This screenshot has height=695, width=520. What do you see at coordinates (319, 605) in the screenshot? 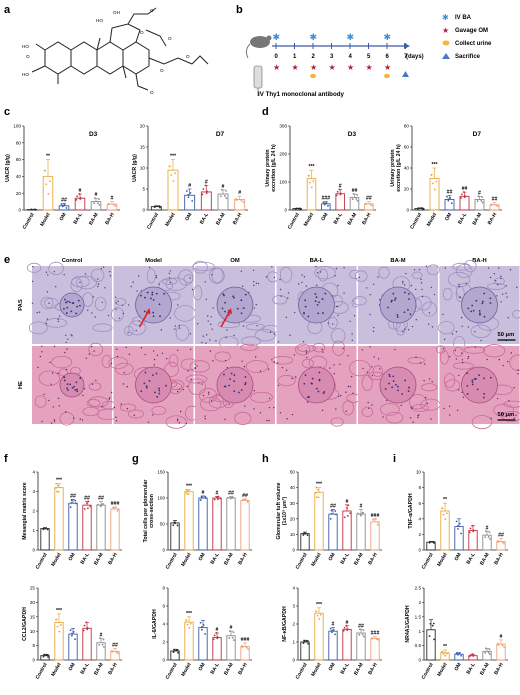
I see `significance-label: ***` at bounding box center [319, 605].